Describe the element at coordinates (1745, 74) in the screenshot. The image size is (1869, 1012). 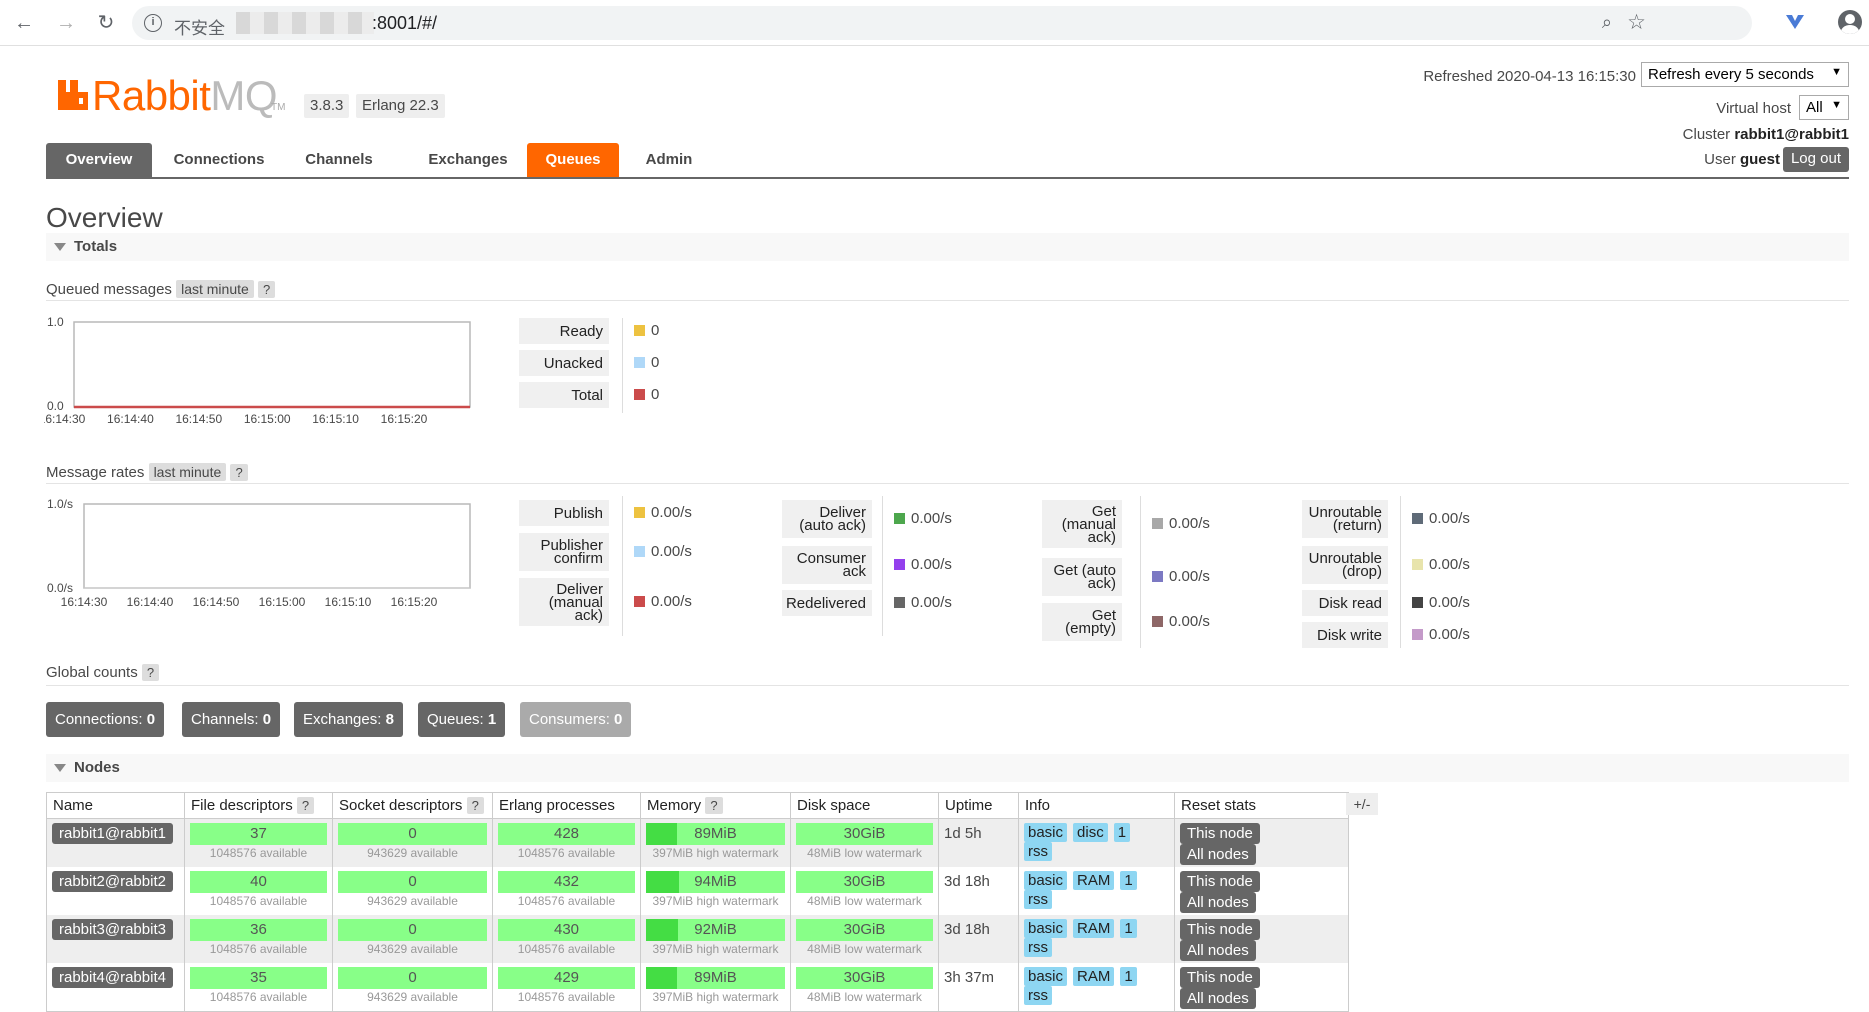
I see `refresh-interval-select: Refresh every 5 seconds ▼` at that location.